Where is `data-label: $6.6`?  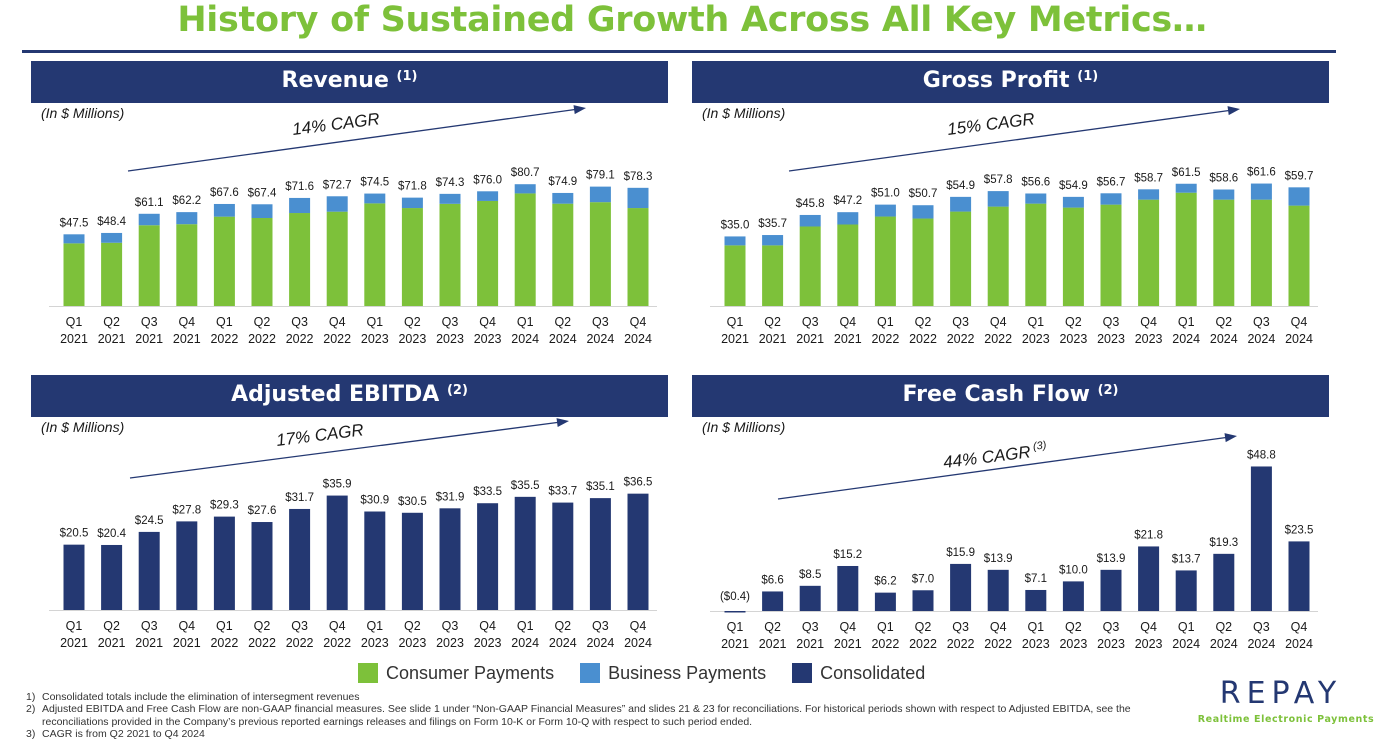
data-label: $6.6 is located at coordinates (772, 580).